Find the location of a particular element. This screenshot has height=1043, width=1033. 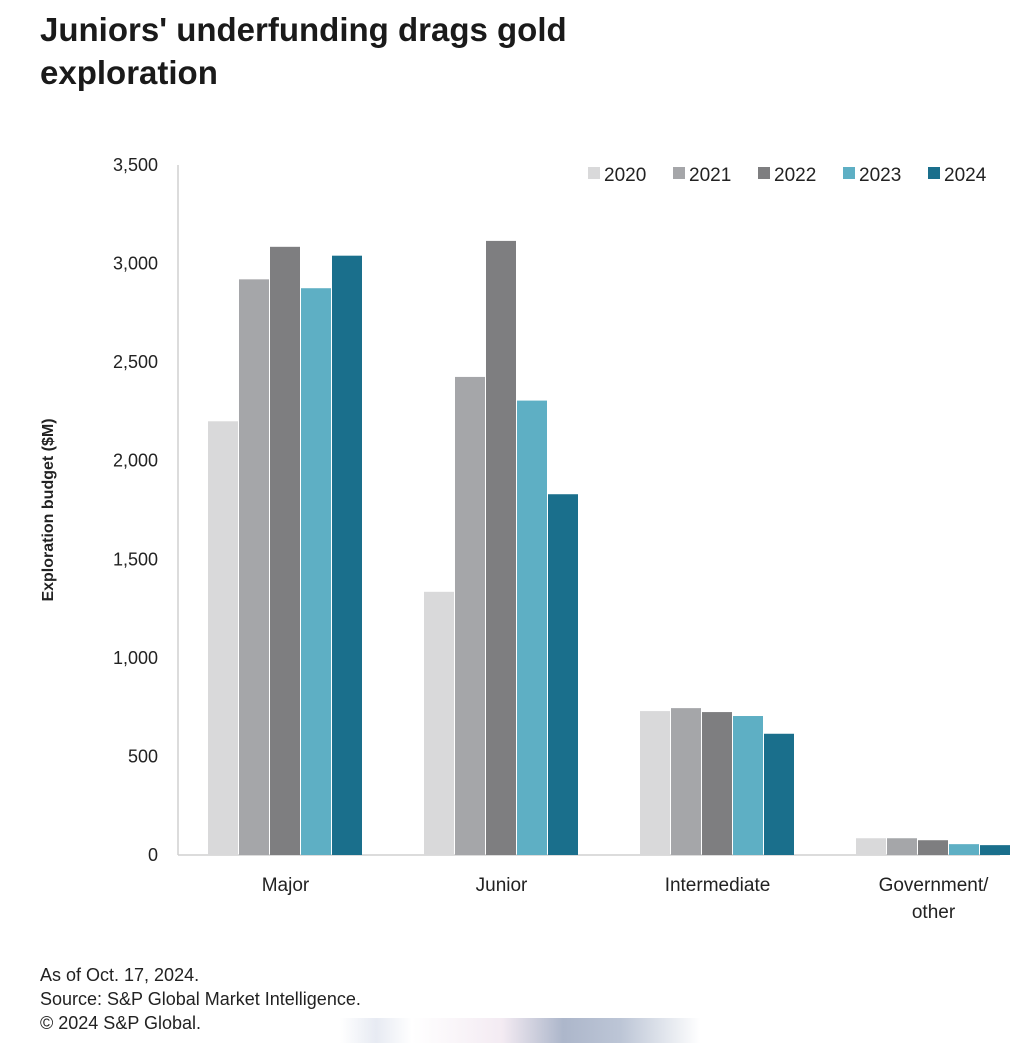

bar-2022-major is located at coordinates (285, 551).